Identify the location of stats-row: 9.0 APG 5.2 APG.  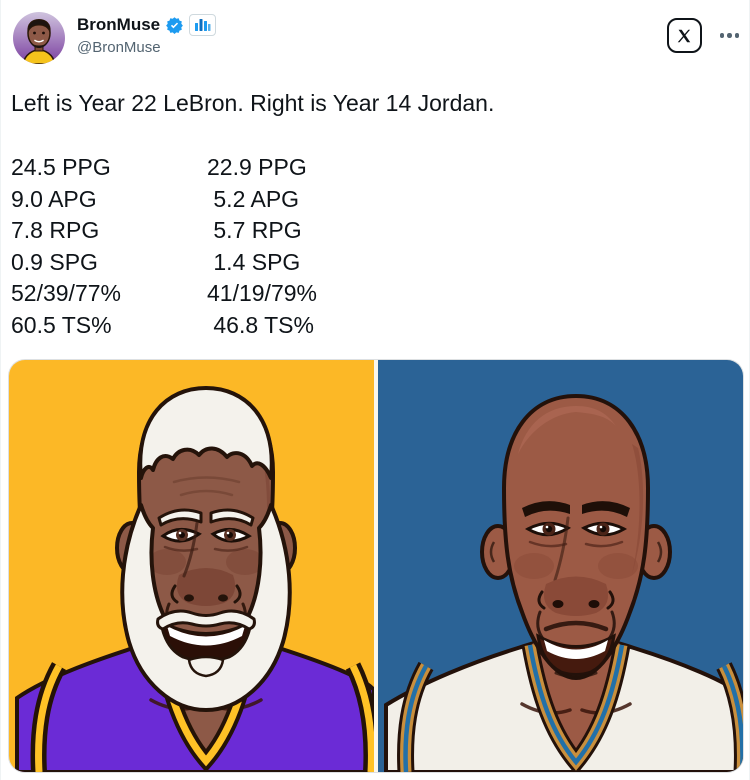
(251, 200).